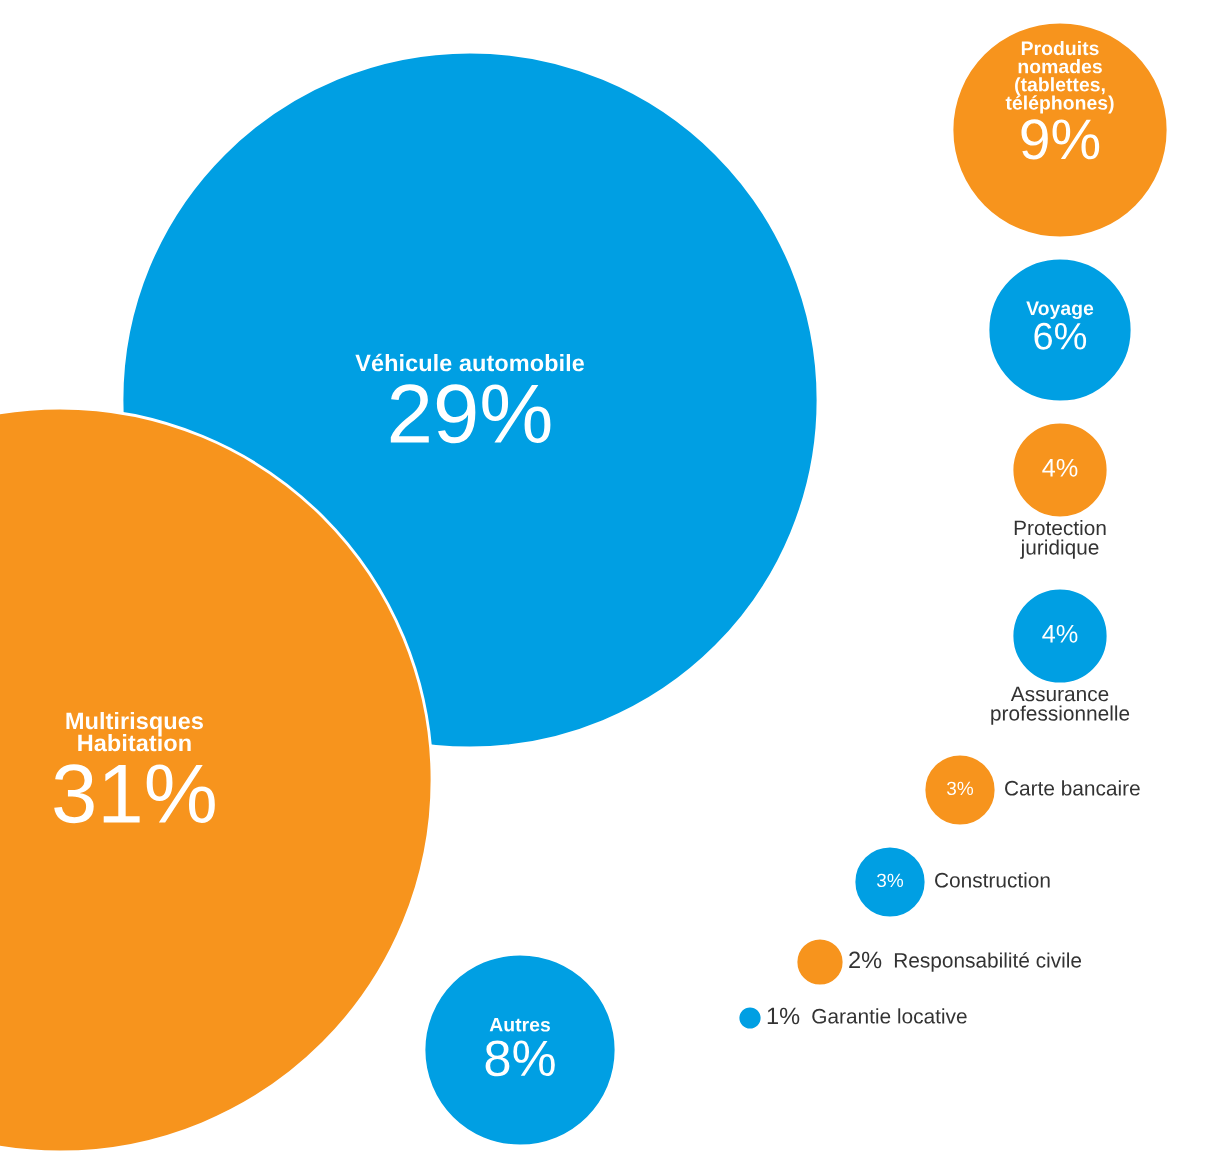  I want to click on category-label: Produits nomades (tablettes, téléphones), so click(1059, 77).